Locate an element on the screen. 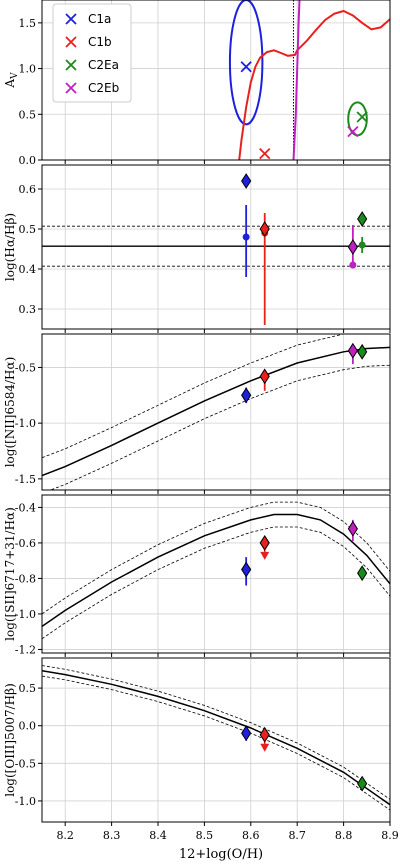 This screenshot has width=400, height=864. x-tick-label: 8.8 is located at coordinates (344, 835).